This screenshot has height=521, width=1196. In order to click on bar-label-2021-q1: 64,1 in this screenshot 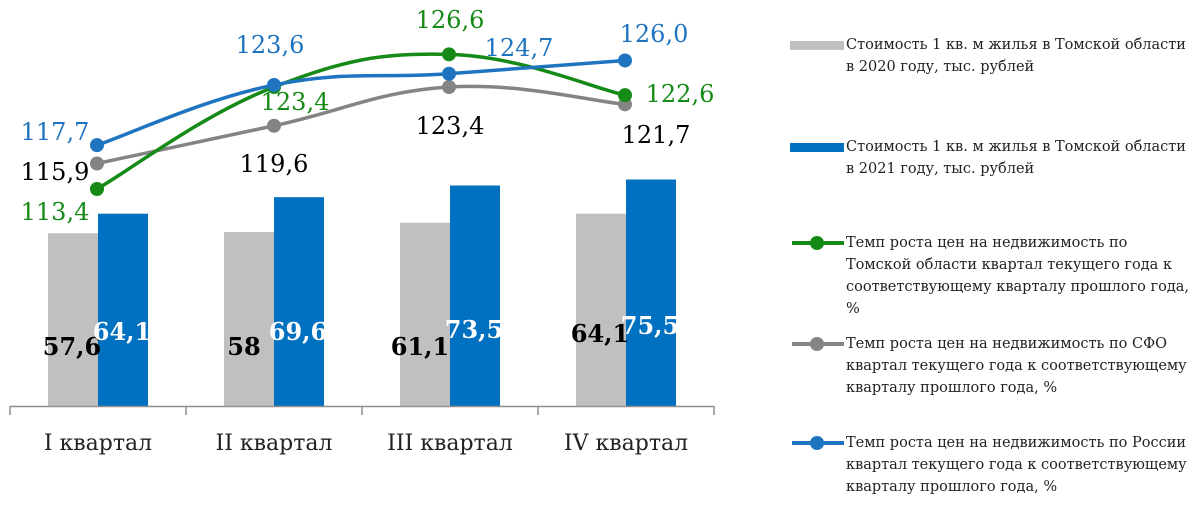, I will do `click(122, 331)`.